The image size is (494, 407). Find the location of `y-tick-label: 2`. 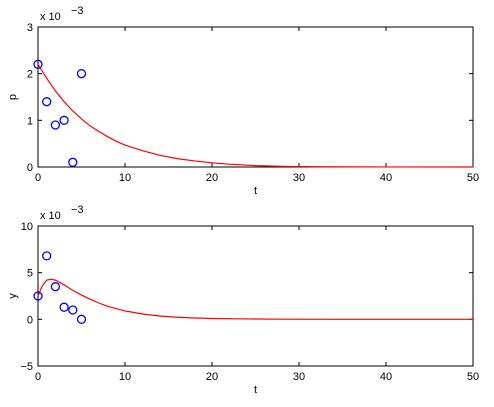

y-tick-label: 2 is located at coordinates (30, 75).